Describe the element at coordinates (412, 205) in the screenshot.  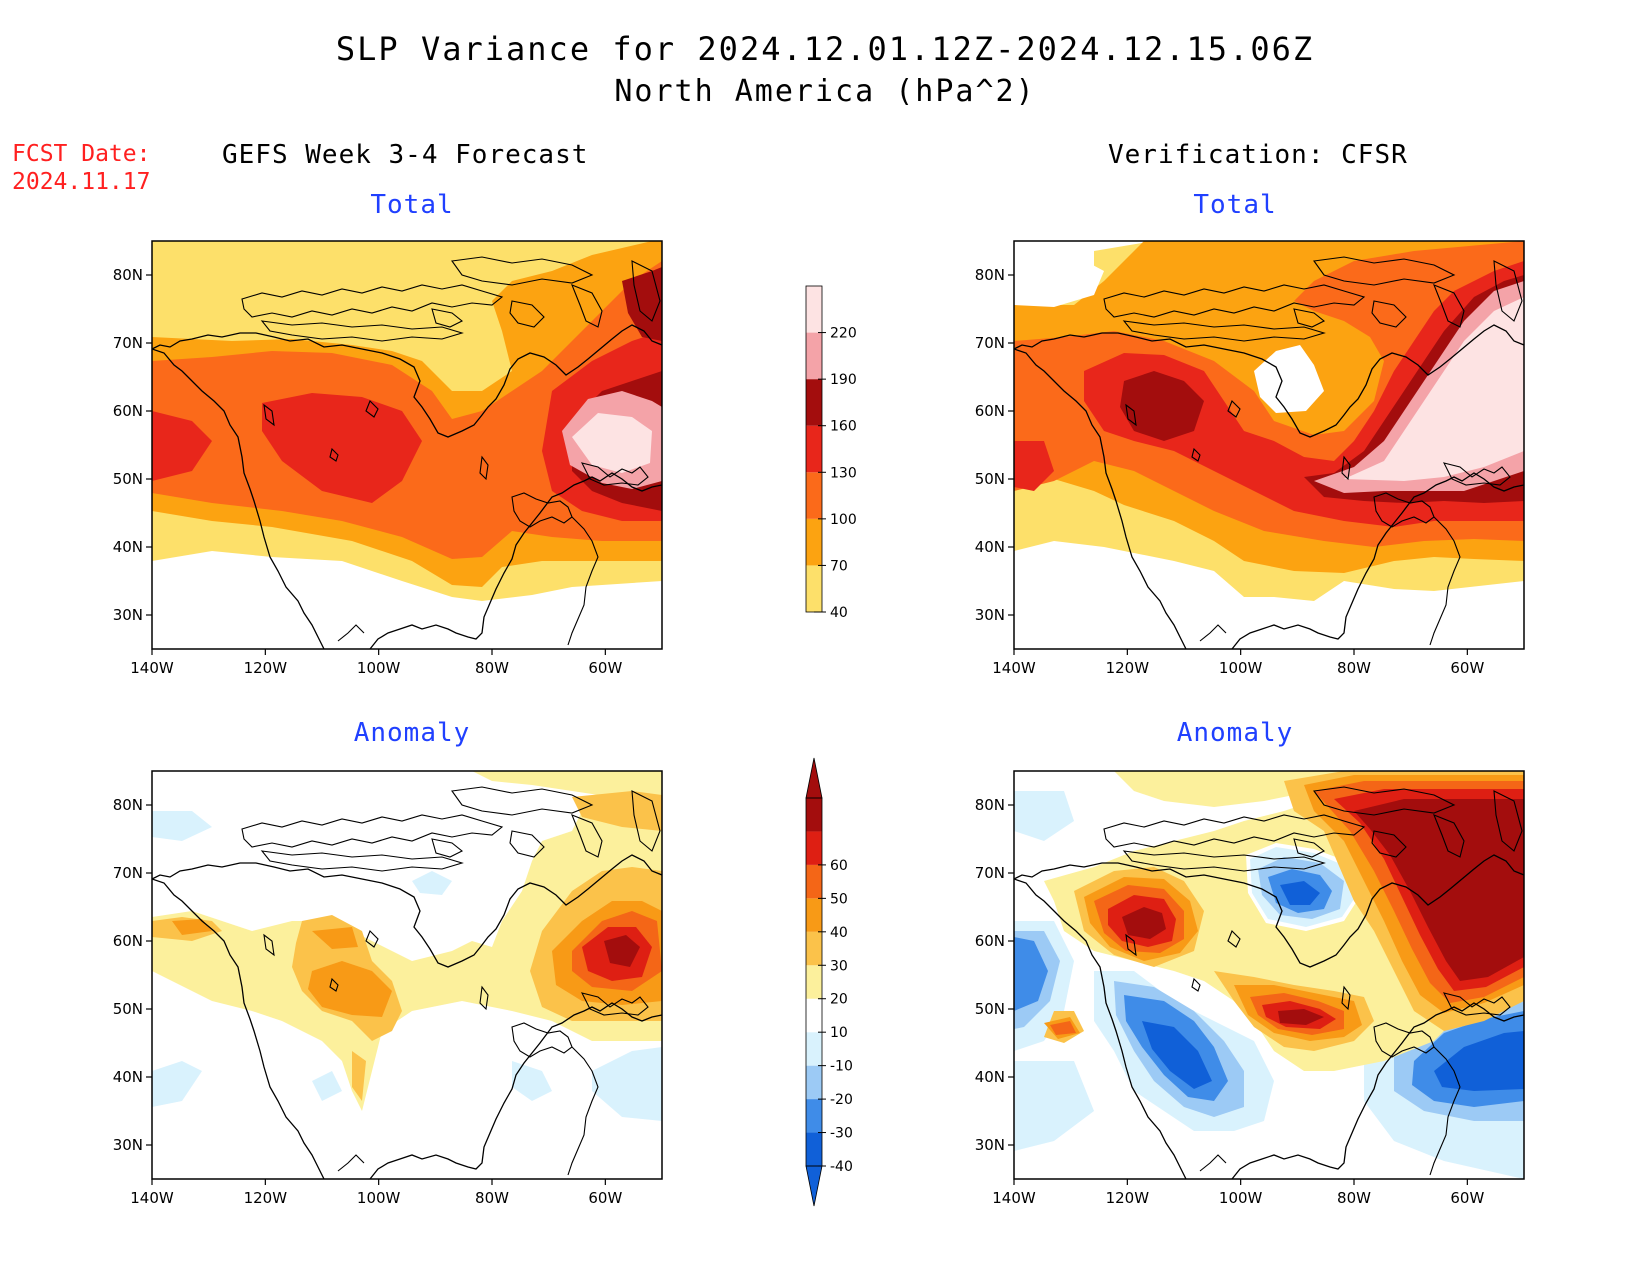
I see `forecast-total-title: Total` at that location.